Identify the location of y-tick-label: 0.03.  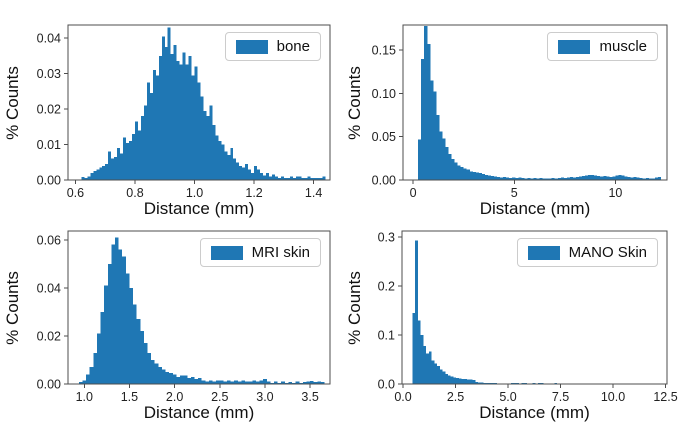
(49, 74).